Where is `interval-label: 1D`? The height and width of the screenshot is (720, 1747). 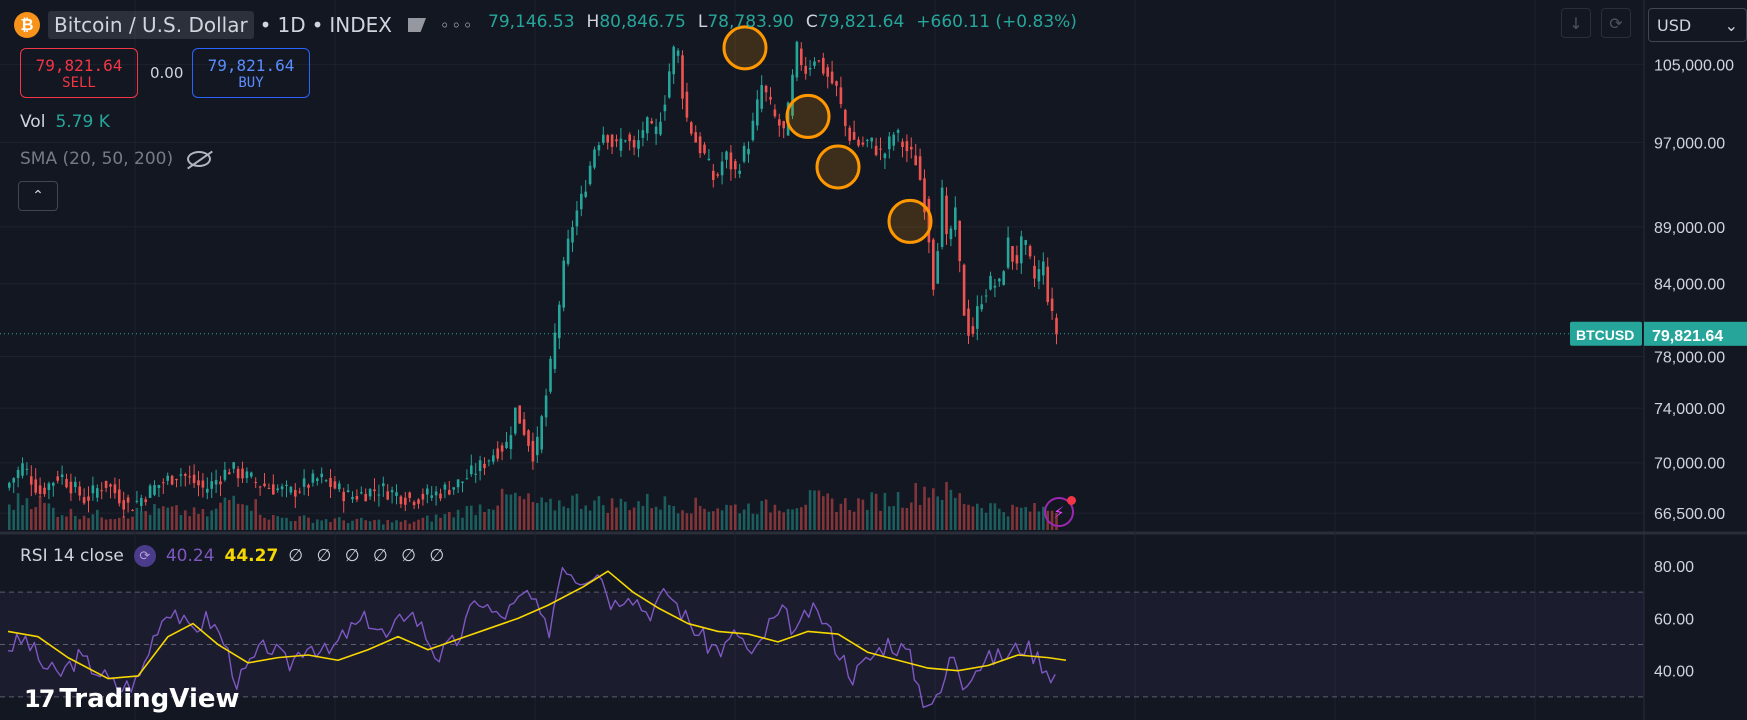 interval-label: 1D is located at coordinates (291, 25).